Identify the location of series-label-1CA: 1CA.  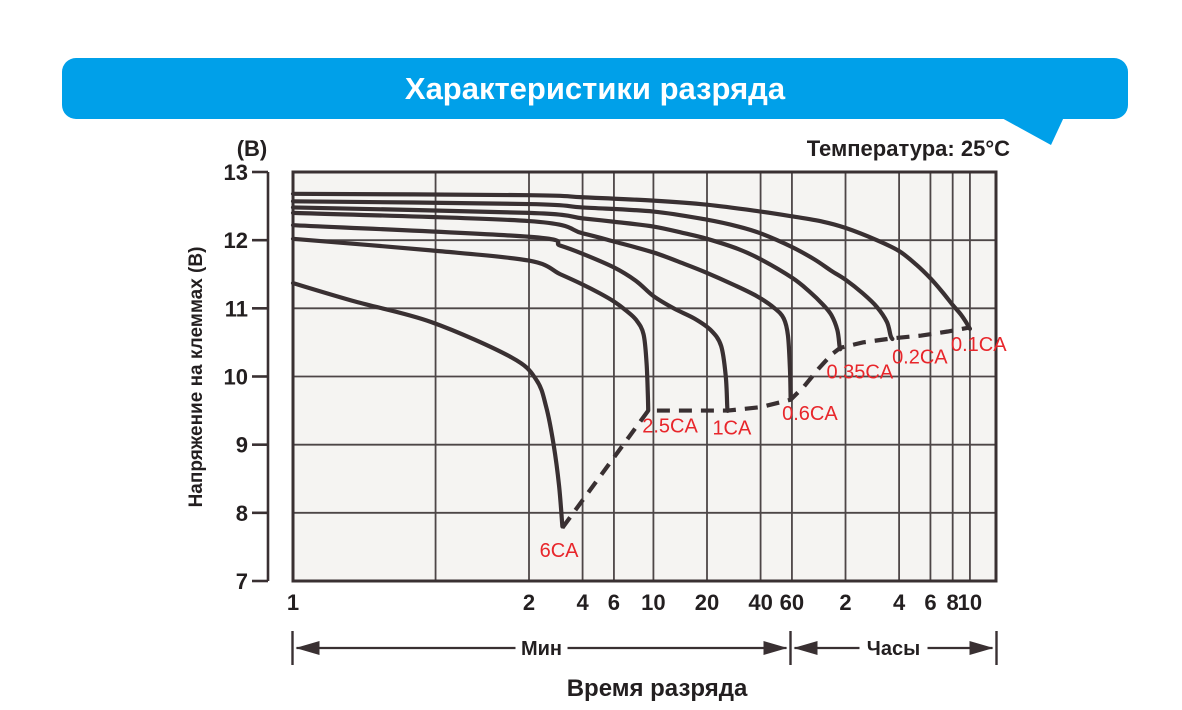
(732, 428).